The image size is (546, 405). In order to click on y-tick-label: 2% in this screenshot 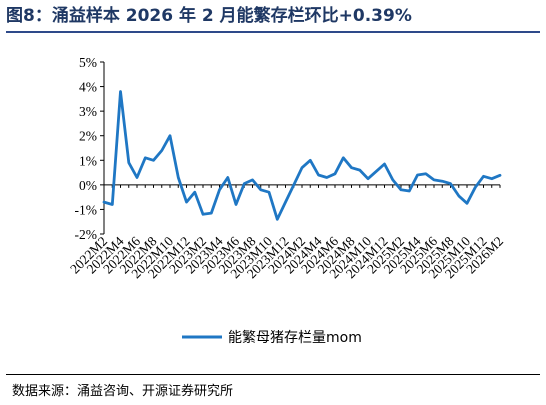, I will do `click(88, 136)`.